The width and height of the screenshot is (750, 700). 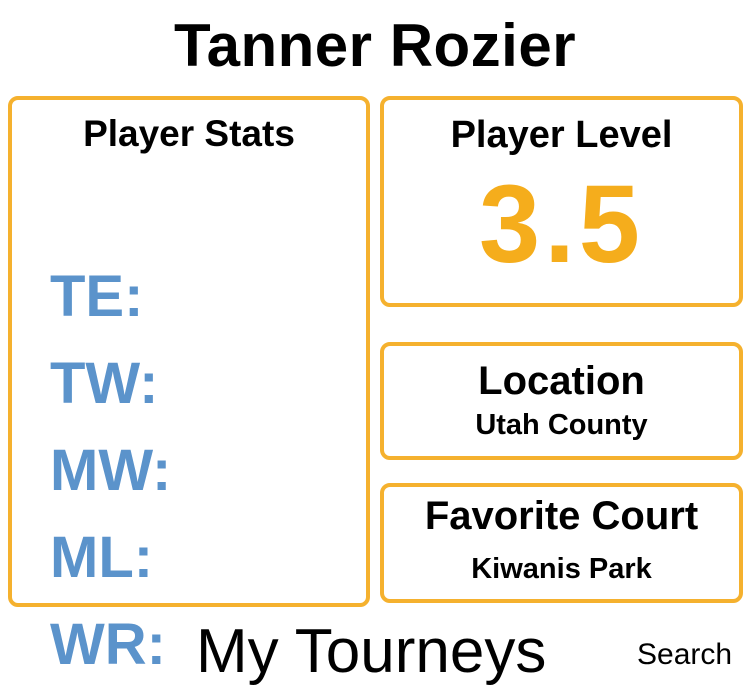 What do you see at coordinates (561, 135) in the screenshot?
I see `player-level-title: Player Level` at bounding box center [561, 135].